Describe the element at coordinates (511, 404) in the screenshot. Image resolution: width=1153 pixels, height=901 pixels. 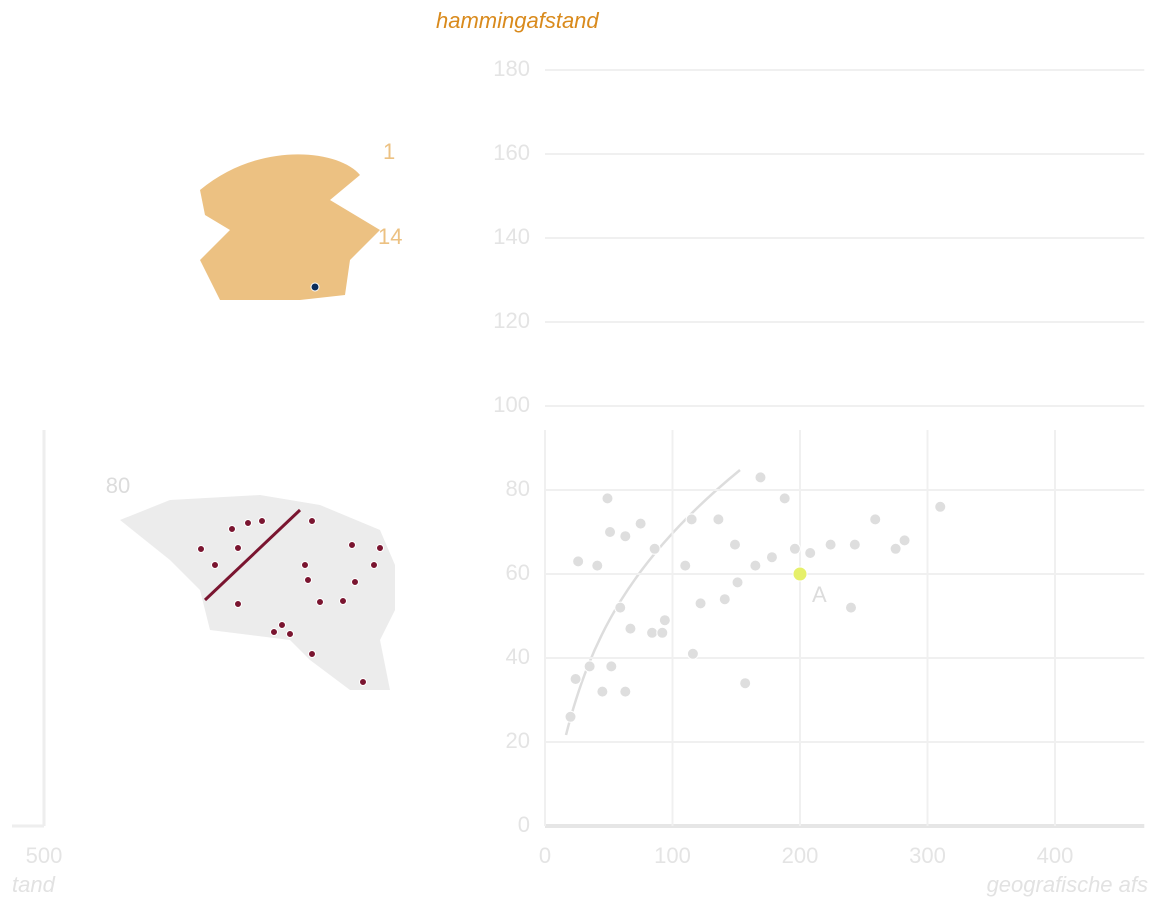
I see `y-tick-label: 100` at that location.